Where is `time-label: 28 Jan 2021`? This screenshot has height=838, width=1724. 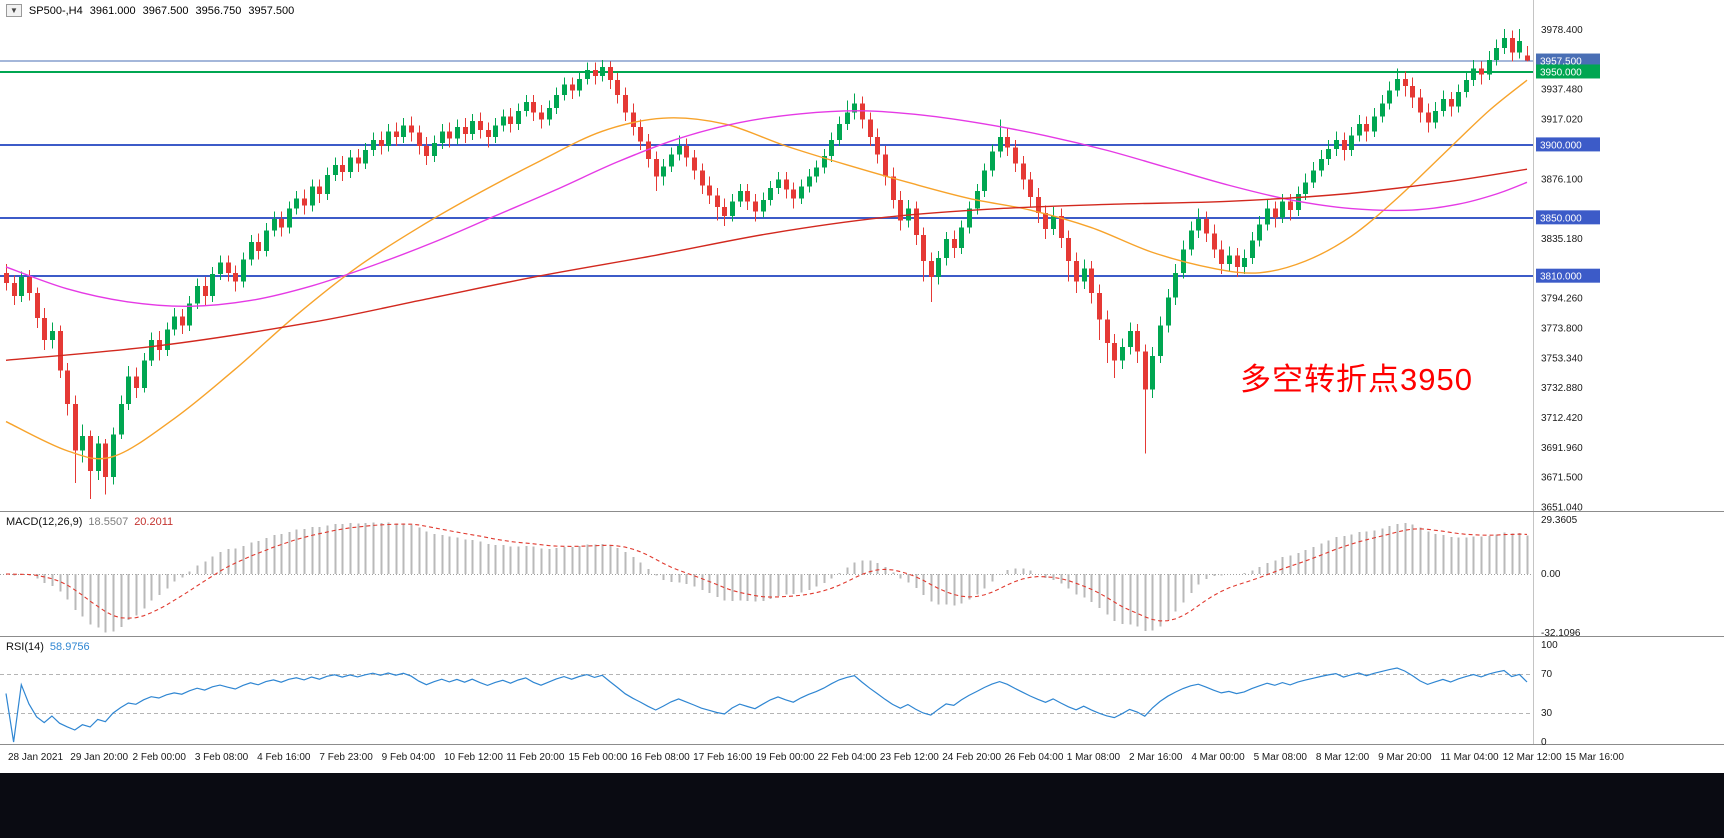
time-label: 28 Jan 2021 is located at coordinates (36, 757).